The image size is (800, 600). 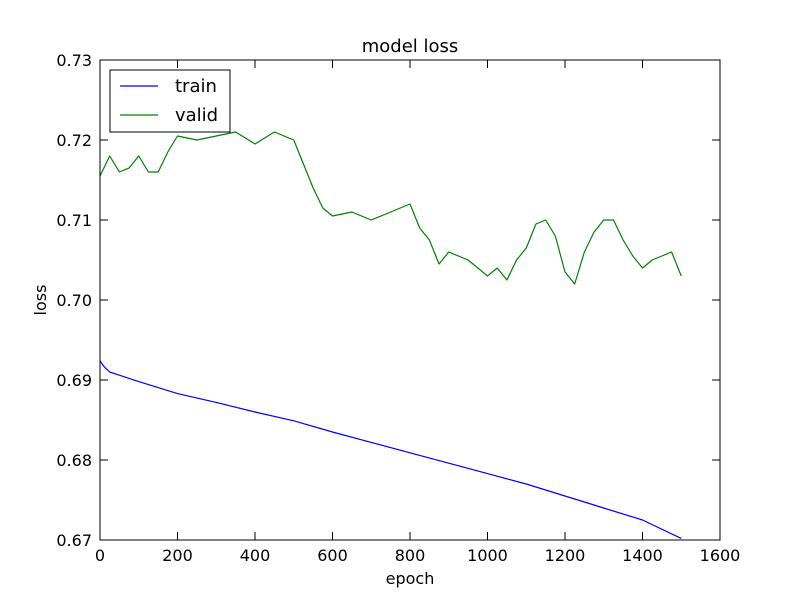 I want to click on legend-box, so click(x=170, y=101).